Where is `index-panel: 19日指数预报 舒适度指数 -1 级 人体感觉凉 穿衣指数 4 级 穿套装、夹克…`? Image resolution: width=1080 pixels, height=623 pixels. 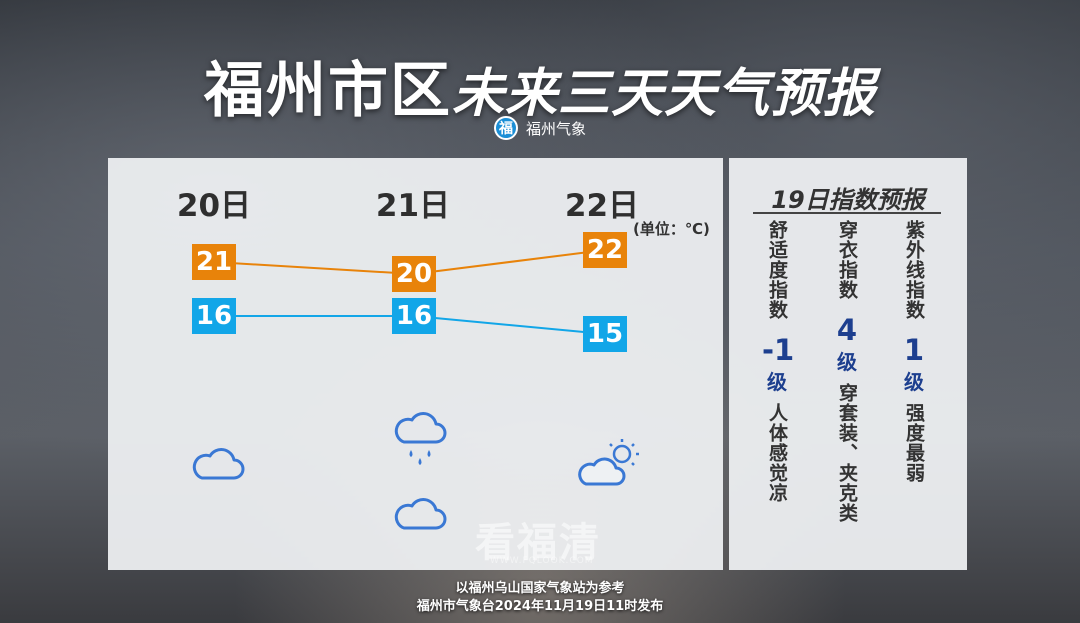
index-panel: 19日指数预报 舒适度指数 -1 级 人体感觉凉 穿衣指数 4 级 穿套装、夹克… is located at coordinates (848, 364).